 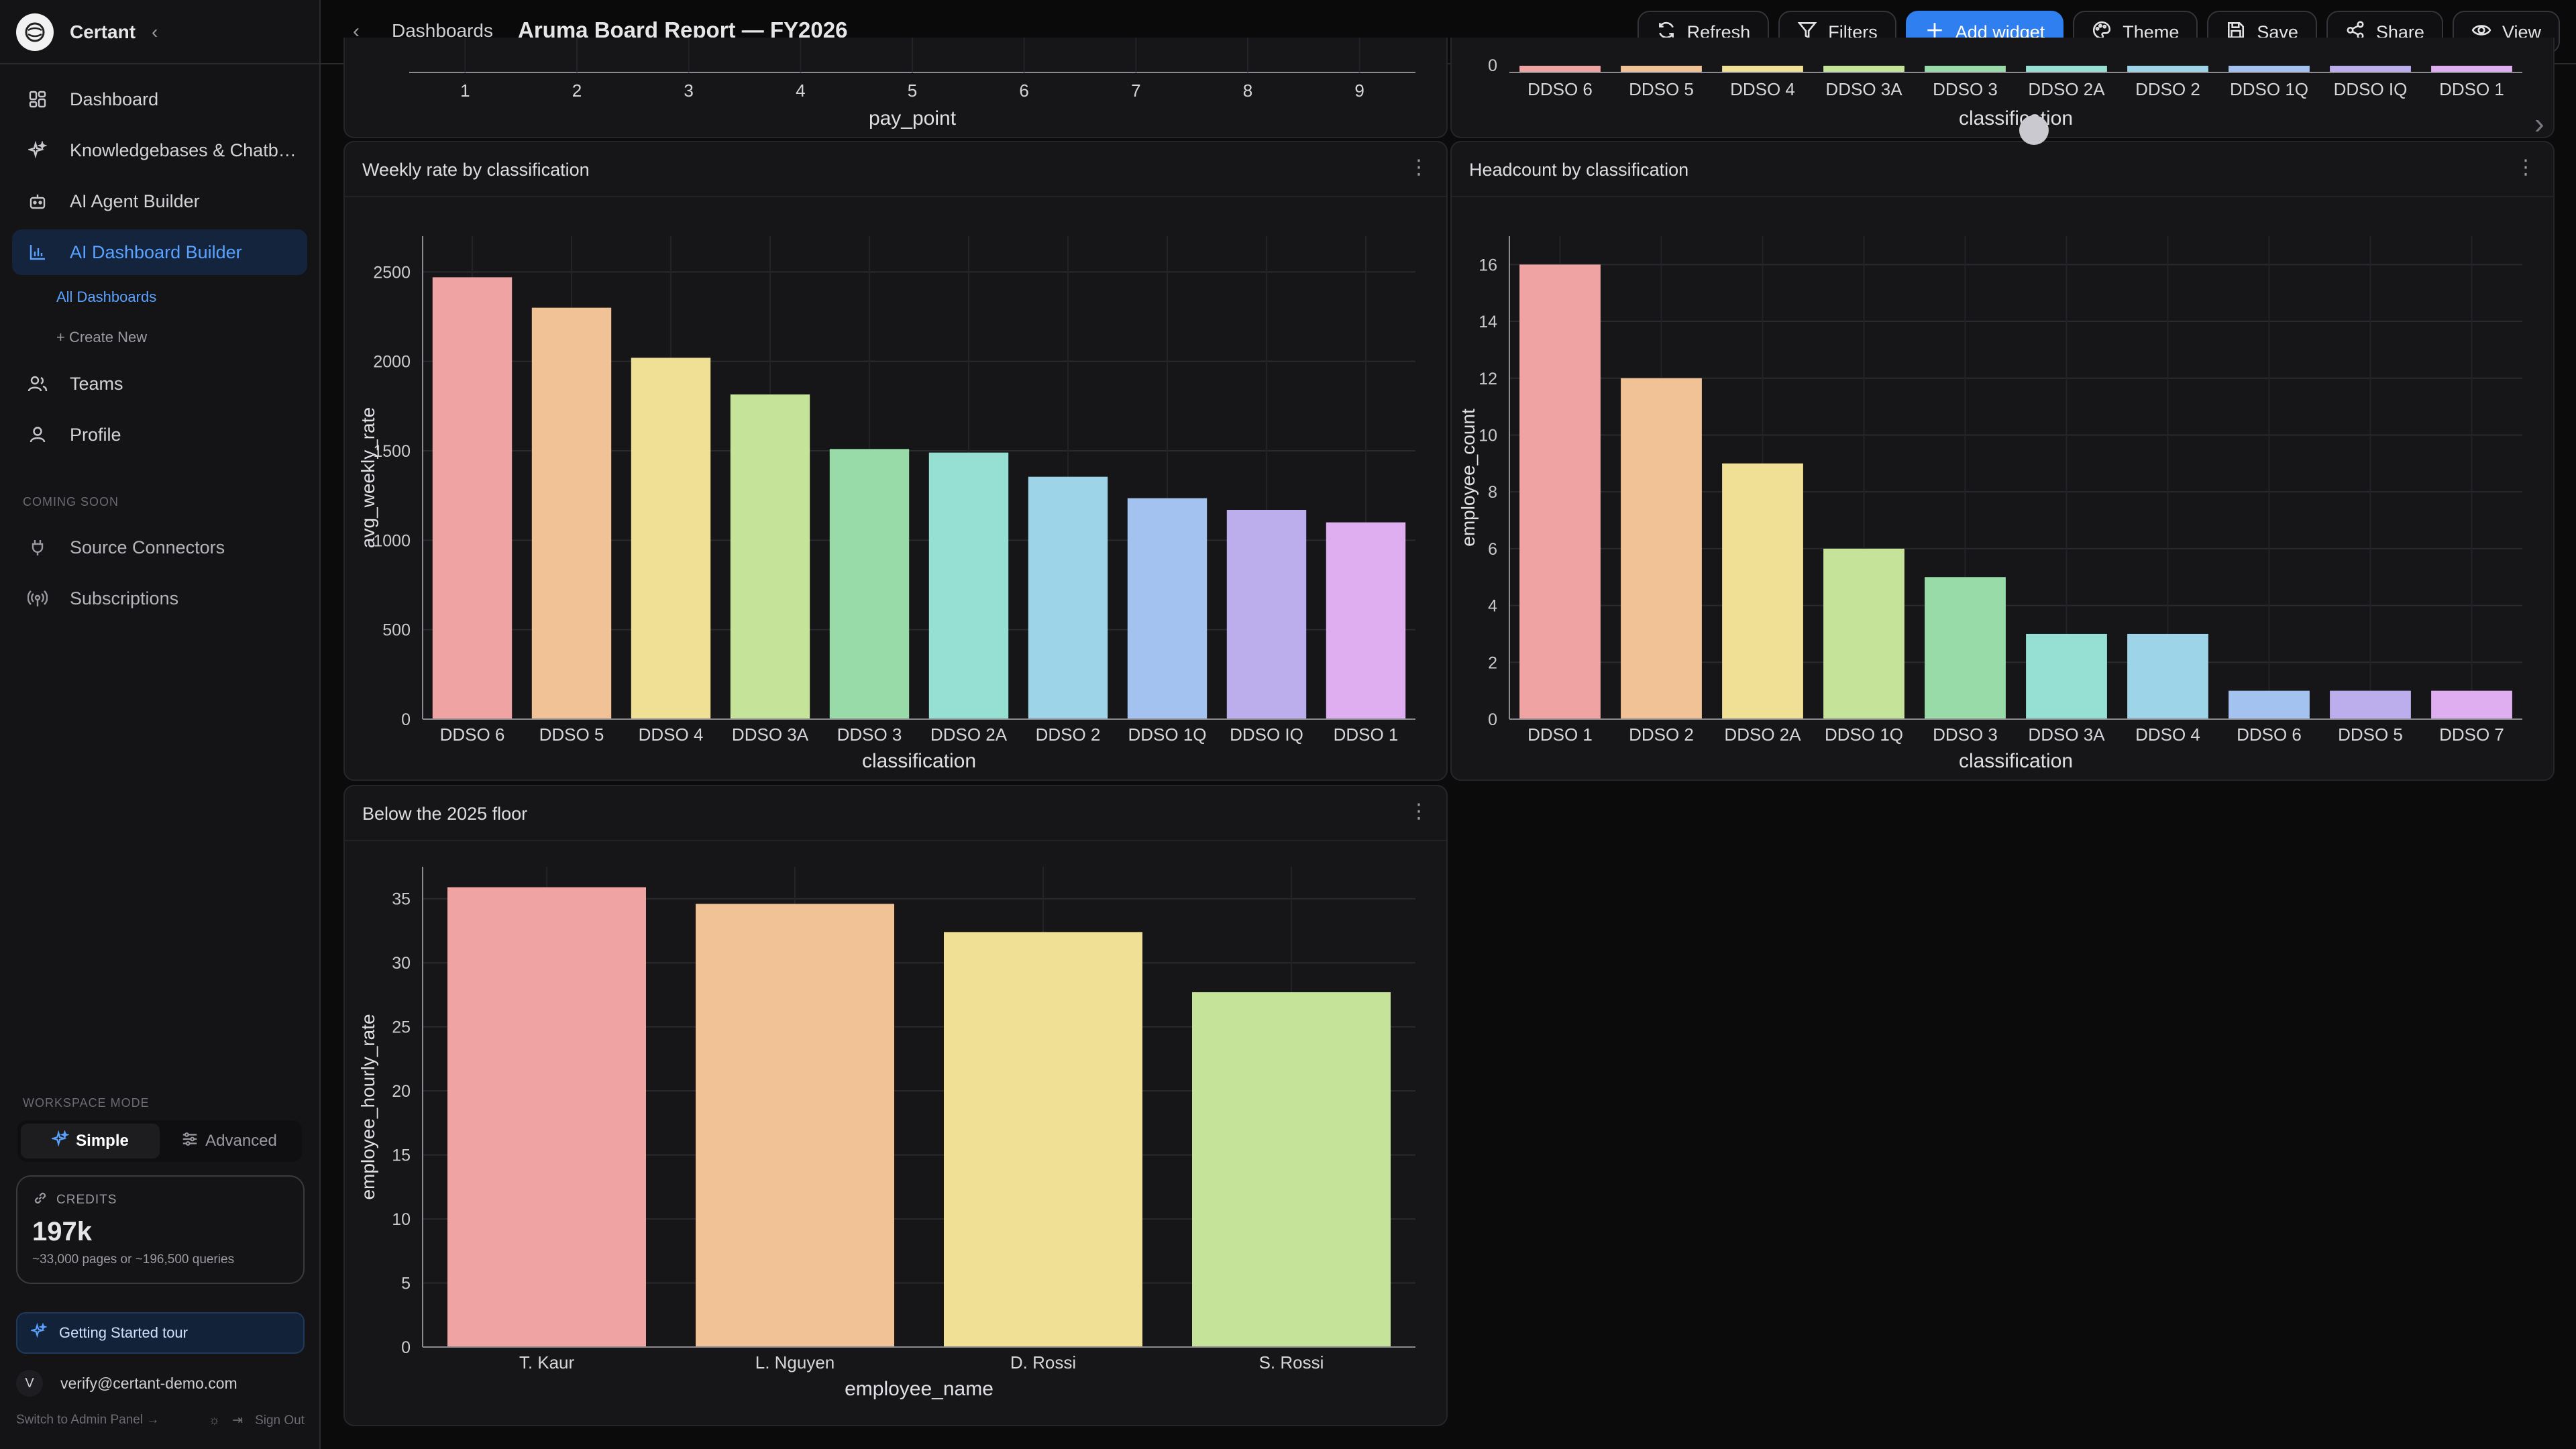 I want to click on y-tick-label: 1500, so click(x=392, y=451).